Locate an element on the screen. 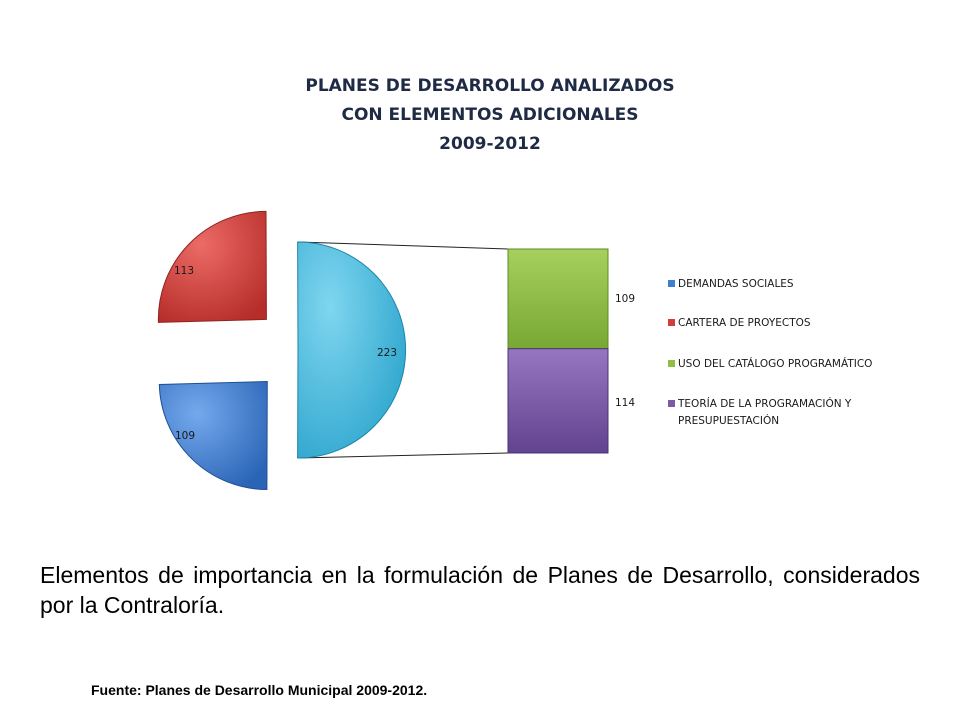 Image resolution: width=960 pixels, height=720 pixels. pie-slice-cartera-de-proyectos is located at coordinates (212, 266).